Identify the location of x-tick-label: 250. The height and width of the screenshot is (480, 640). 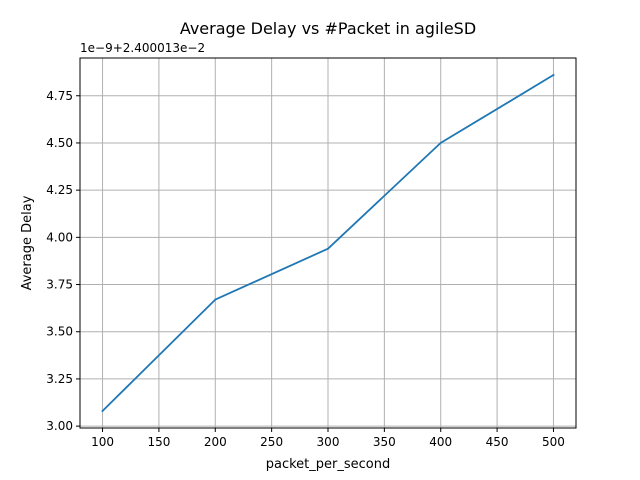
(271, 442).